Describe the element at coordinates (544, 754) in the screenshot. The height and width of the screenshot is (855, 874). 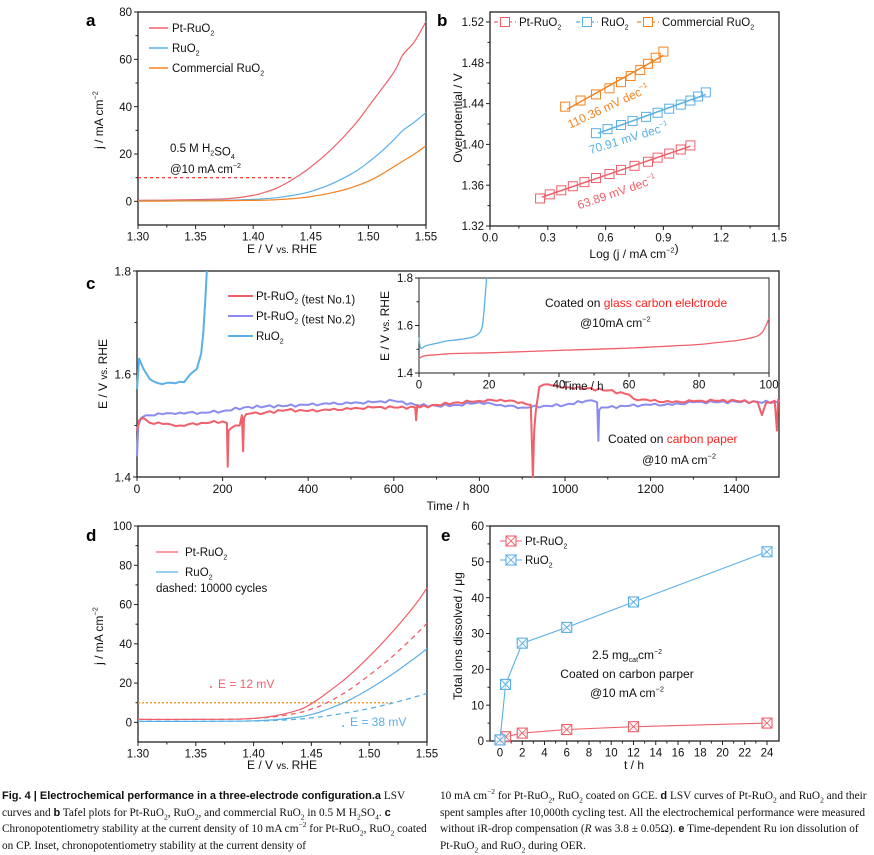
I see `x-tick-label: 4` at that location.